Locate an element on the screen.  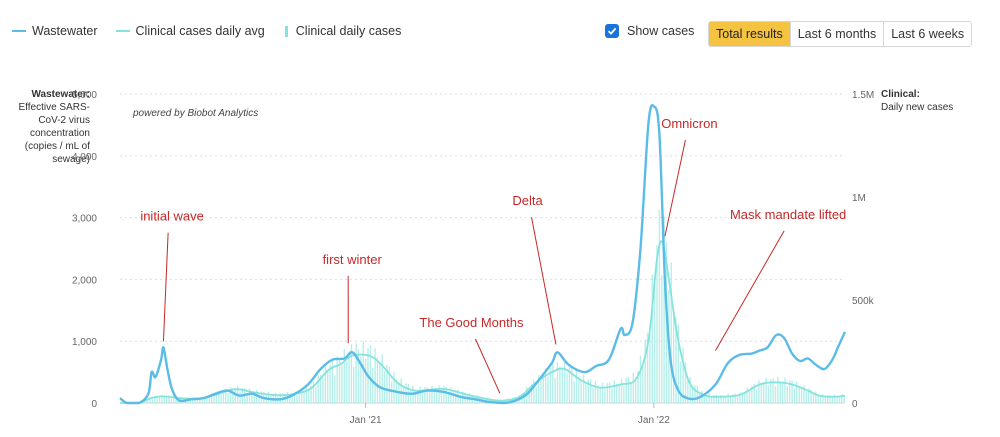
annotation-label: first winter is located at coordinates (353, 259).